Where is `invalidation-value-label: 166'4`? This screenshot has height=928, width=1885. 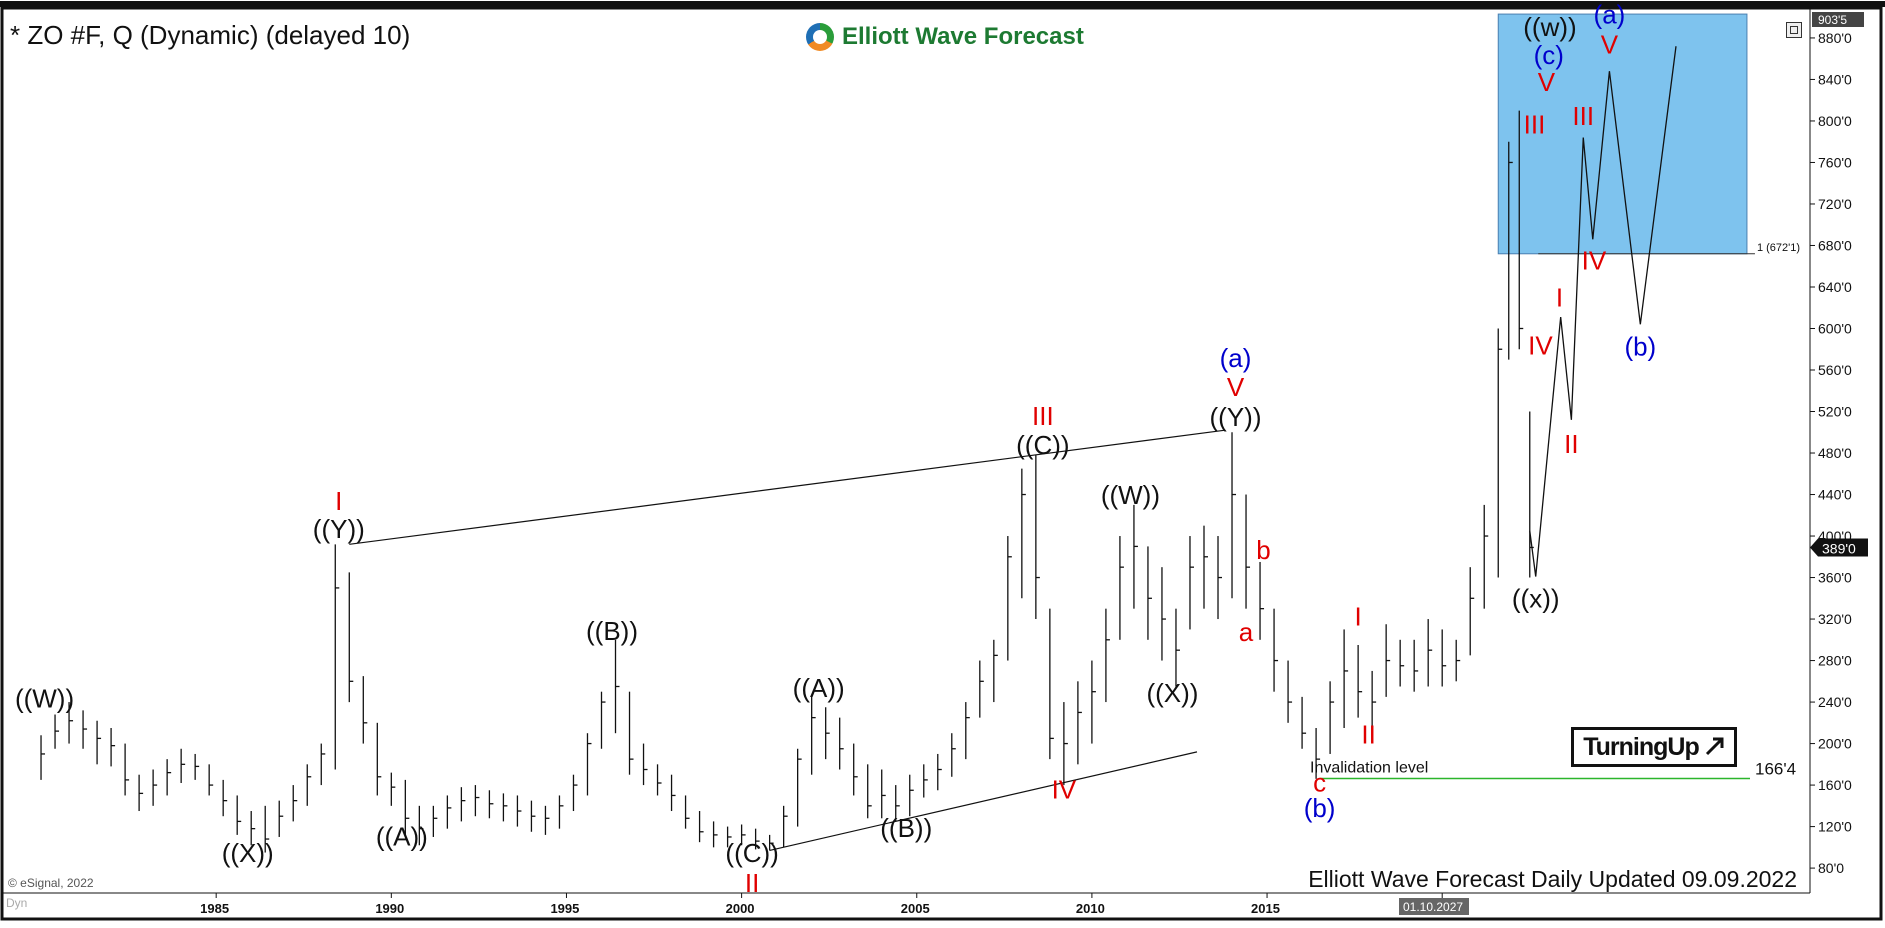
invalidation-value-label: 166'4 is located at coordinates (1775, 768).